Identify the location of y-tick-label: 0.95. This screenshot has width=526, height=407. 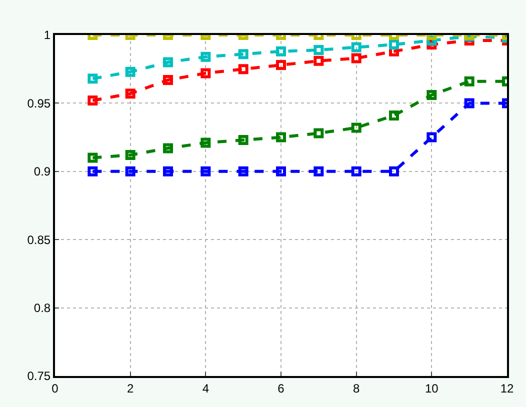
(39, 103).